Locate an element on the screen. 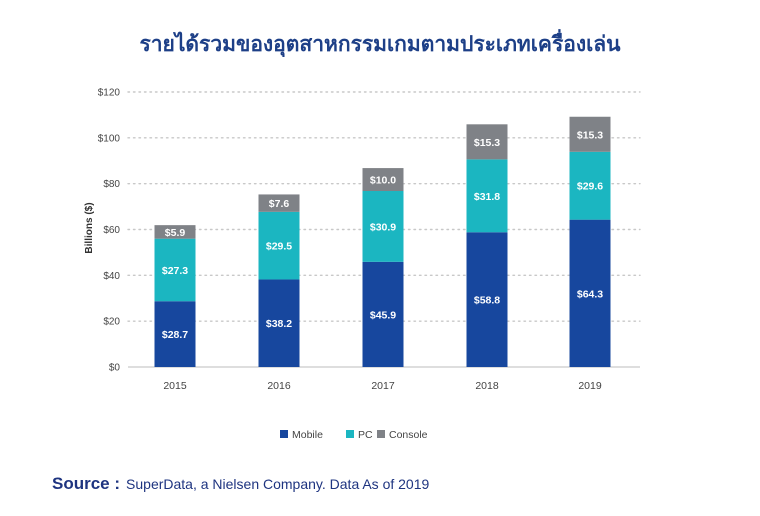 This screenshot has height=516, width=760. y-tick-label: $20 is located at coordinates (111, 322).